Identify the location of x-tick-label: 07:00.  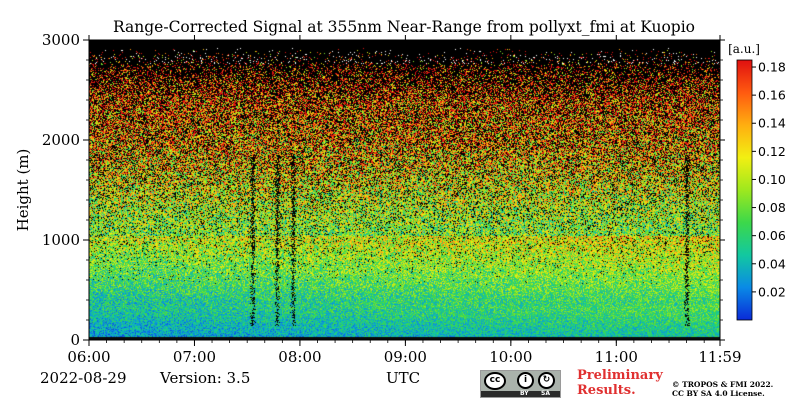
(194, 357).